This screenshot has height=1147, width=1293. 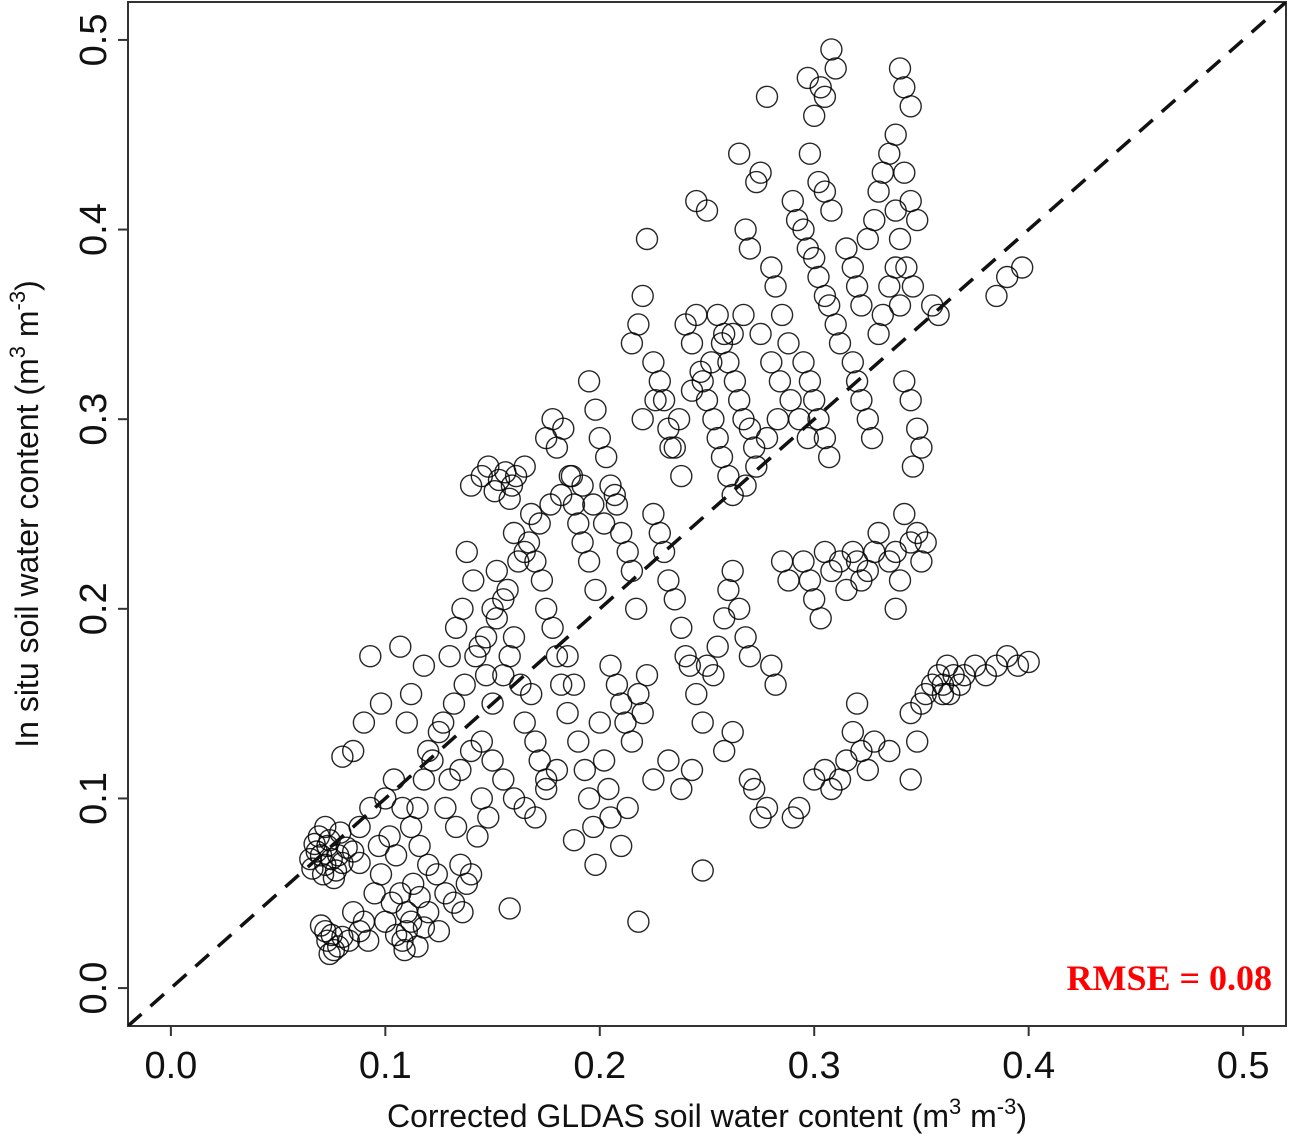 I want to click on x-axis: 0.0 0.1 0.2 0.3 0.4 0.5, so click(x=707, y=1056).